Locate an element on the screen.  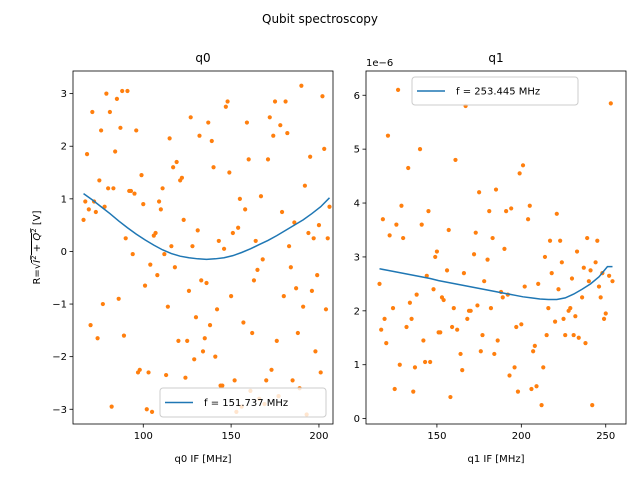
svg-text: R=√I2 + Q2 [V] is located at coordinates (36, 247).